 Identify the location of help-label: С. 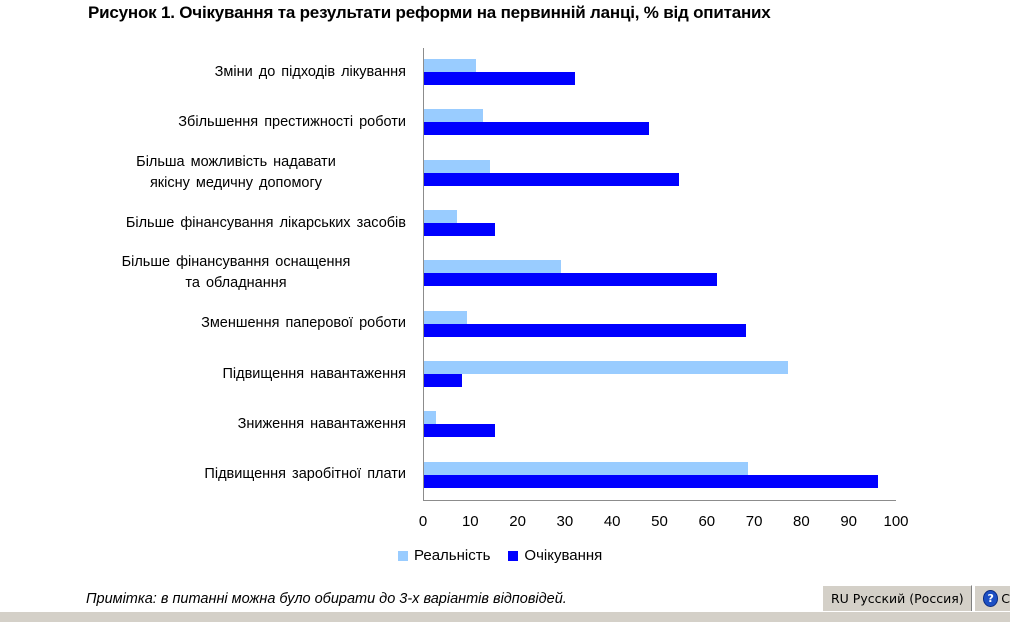
(1005, 598).